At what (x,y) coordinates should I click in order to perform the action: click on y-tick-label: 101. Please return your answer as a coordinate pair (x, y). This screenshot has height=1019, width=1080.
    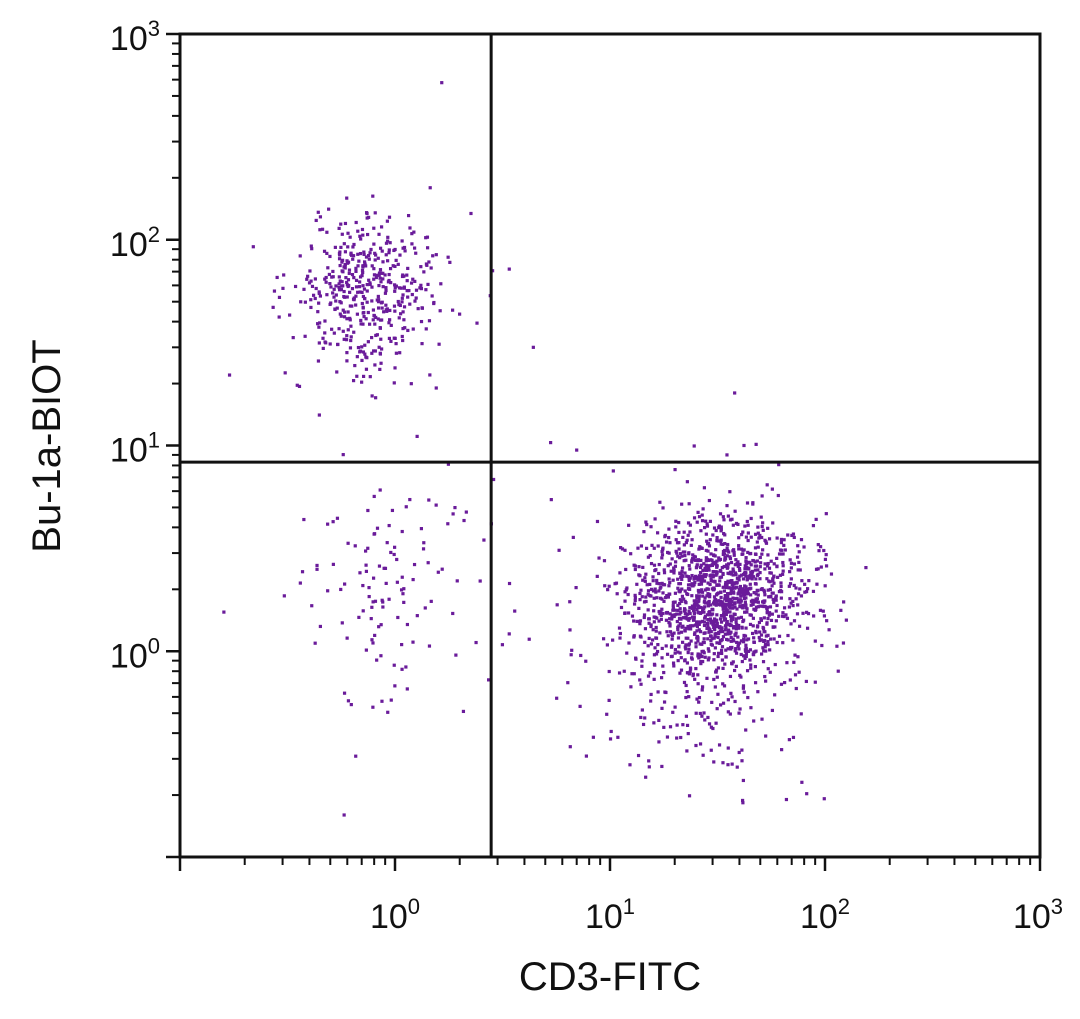
    Looking at the image, I should click on (135, 449).